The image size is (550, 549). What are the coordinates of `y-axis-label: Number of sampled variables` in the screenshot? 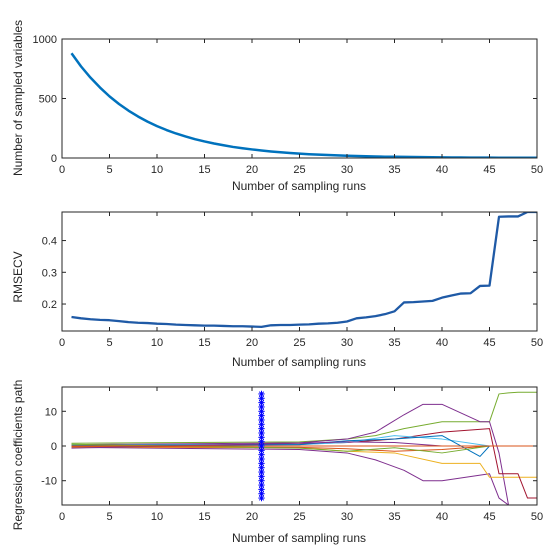 It's located at (18, 98).